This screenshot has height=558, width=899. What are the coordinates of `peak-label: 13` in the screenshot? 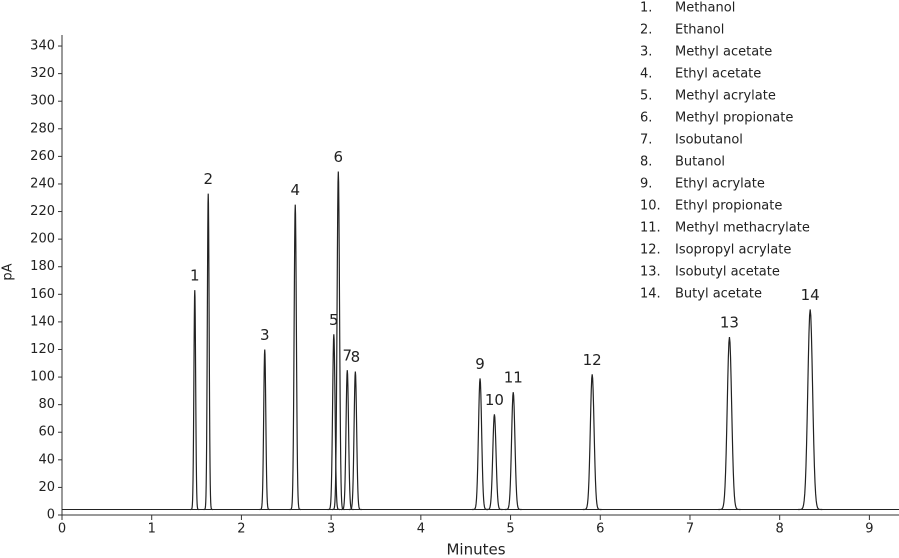 It's located at (729, 323).